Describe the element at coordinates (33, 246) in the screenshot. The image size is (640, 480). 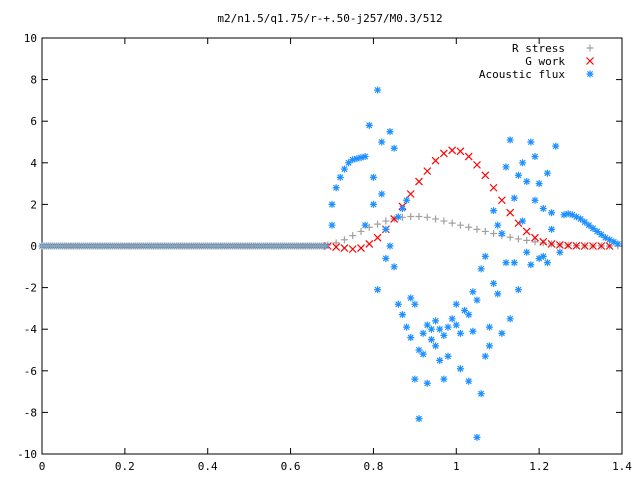
I see `y-tick-label: 0` at that location.